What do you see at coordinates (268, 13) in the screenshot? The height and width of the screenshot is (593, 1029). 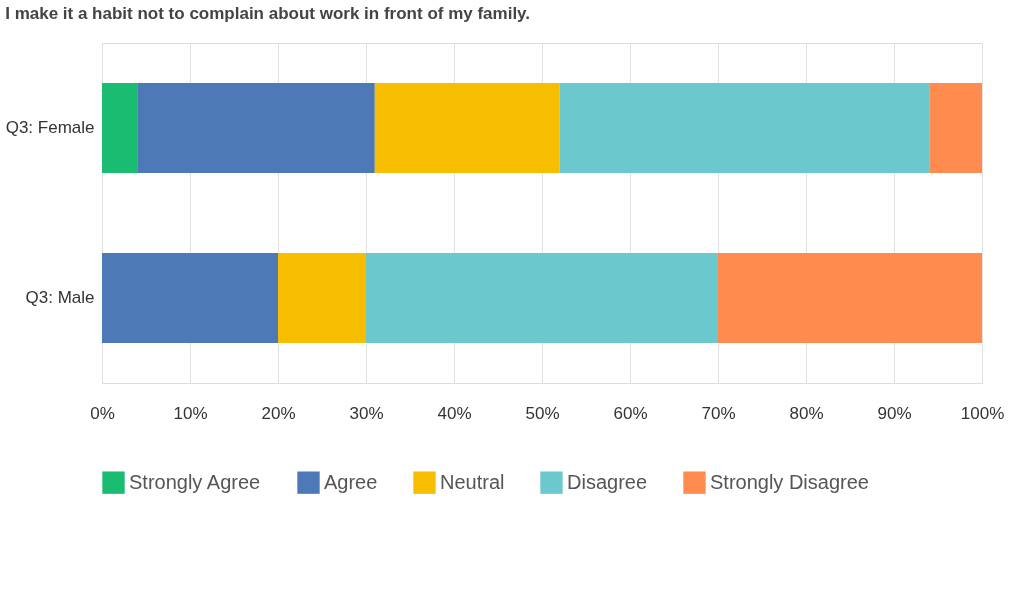 I see `chart-title: I make it a habit not to complain about work in front of my family.` at bounding box center [268, 13].